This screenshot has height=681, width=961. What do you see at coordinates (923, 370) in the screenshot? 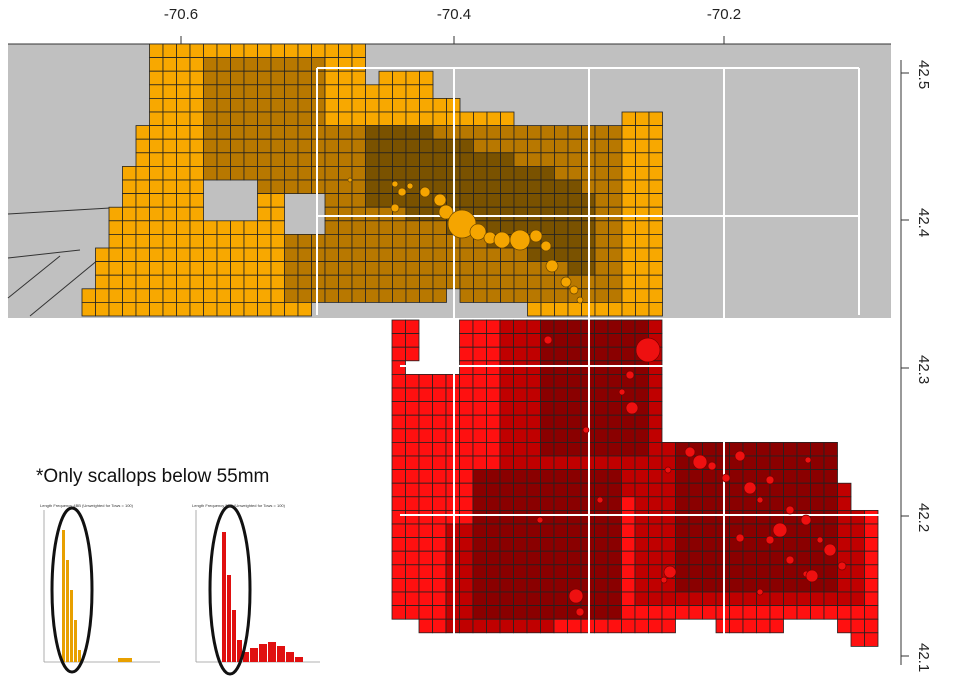
I see `y-tick-label: 42.3` at bounding box center [923, 370].